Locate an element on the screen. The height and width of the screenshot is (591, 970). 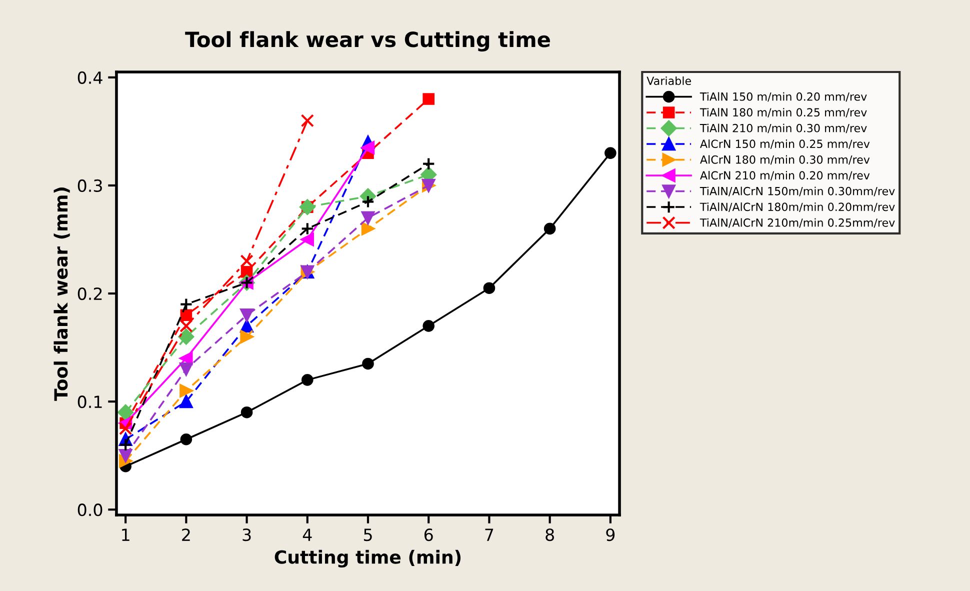
legend-label: TiAlN/AlCrN 210m/min 0.25mm/rev is located at coordinates (797, 223).